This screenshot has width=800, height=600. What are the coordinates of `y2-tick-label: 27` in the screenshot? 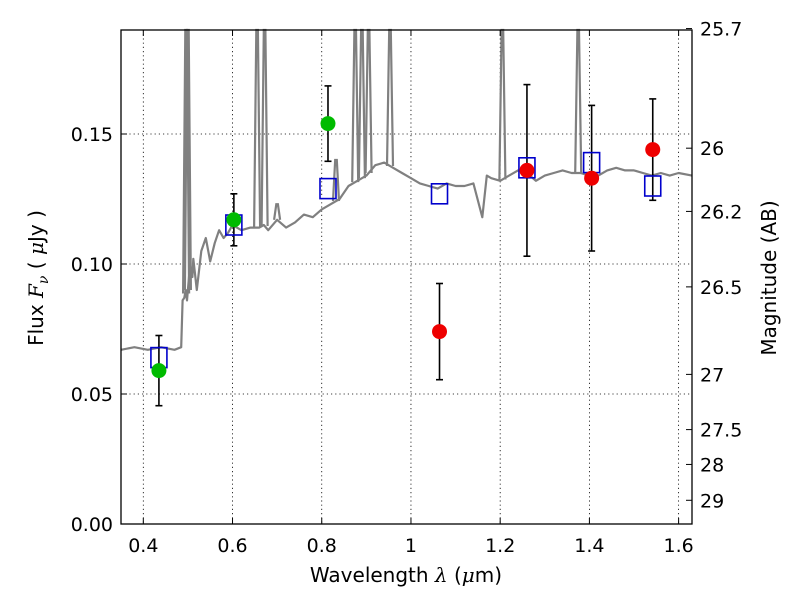 It's located at (712, 375).